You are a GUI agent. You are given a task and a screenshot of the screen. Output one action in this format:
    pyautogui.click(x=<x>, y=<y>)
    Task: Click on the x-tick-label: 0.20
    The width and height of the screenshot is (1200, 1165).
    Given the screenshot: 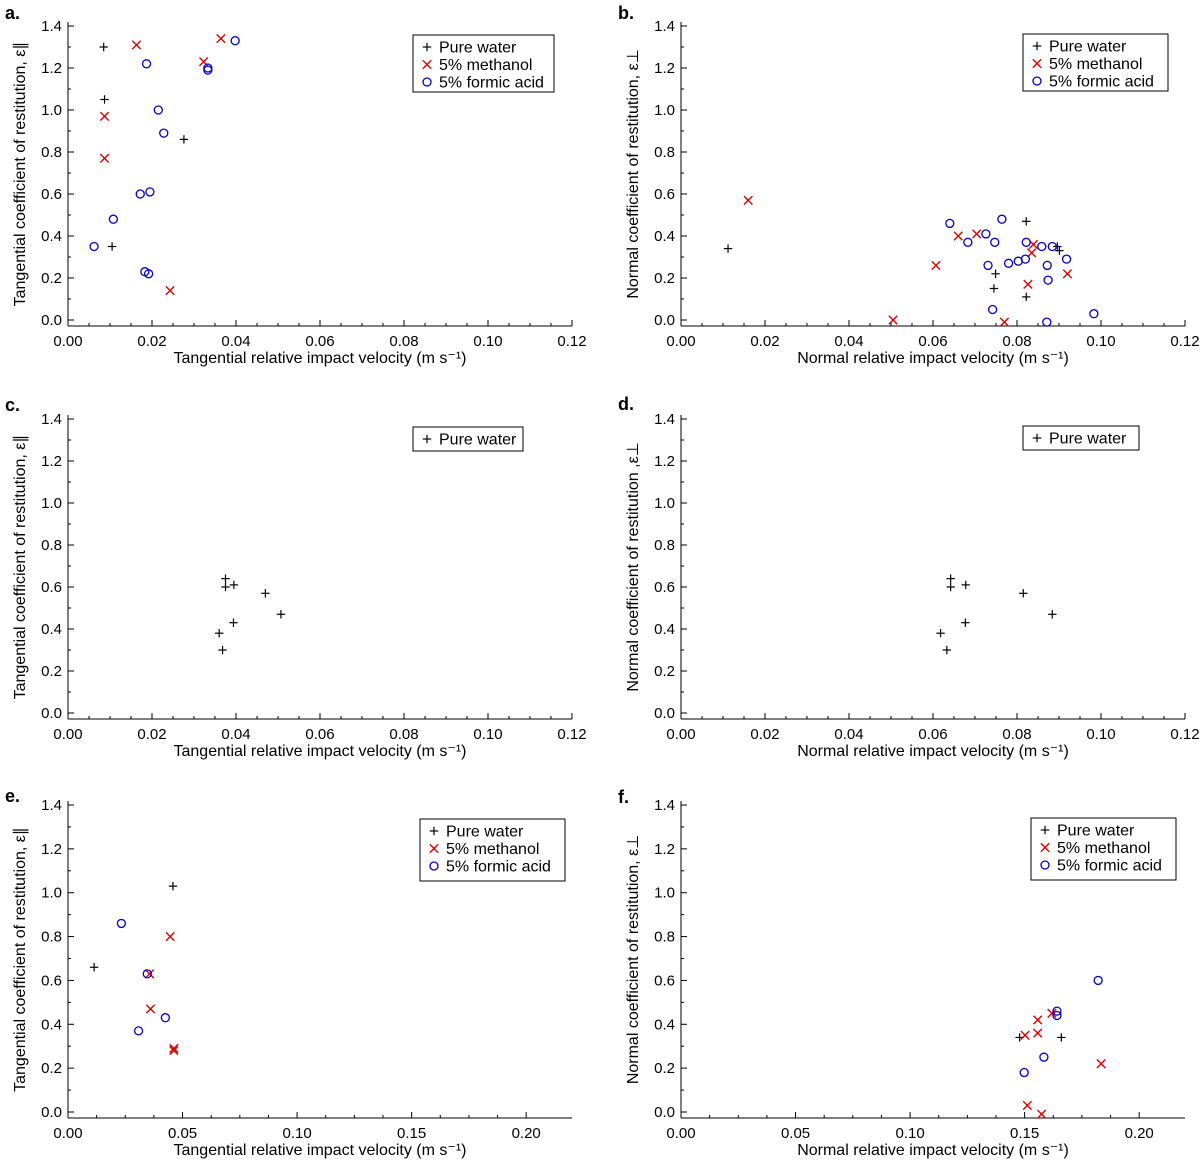 What is the action you would take?
    pyautogui.click(x=1139, y=1133)
    